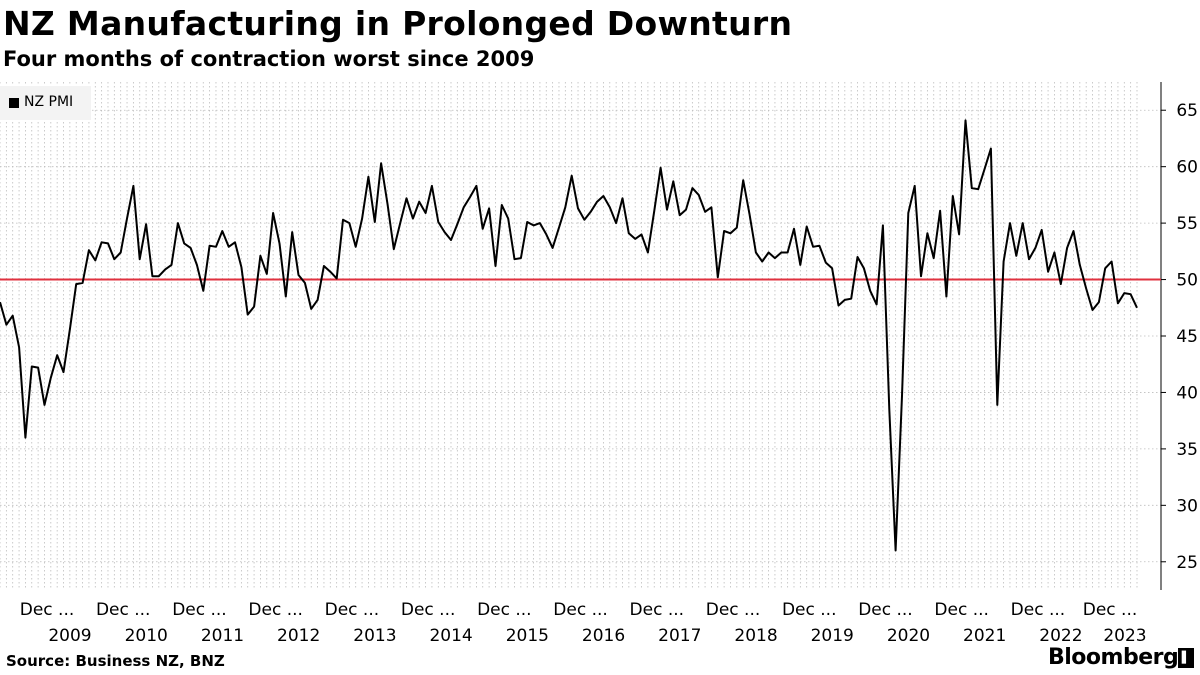  Describe the element at coordinates (755, 636) in the screenshot. I see `x-tick-label-year: 2018` at that location.